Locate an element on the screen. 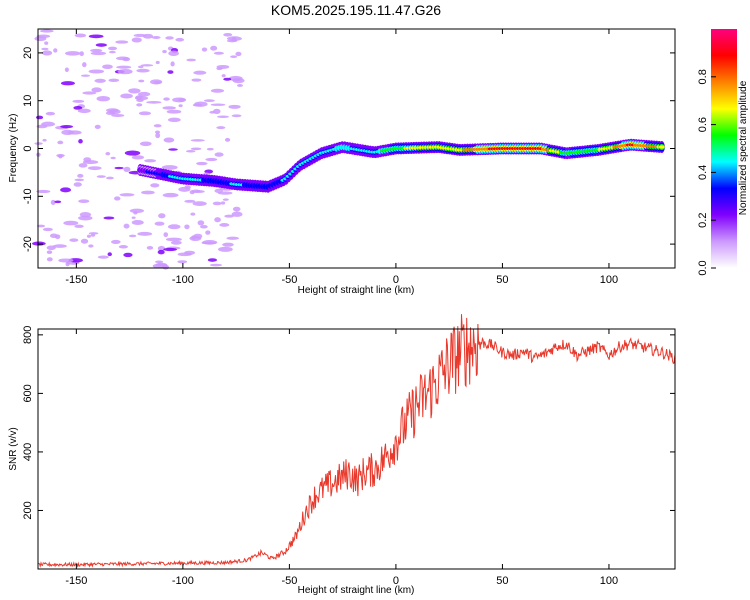  spectrogram-x-tick-label: 50 is located at coordinates (502, 280).